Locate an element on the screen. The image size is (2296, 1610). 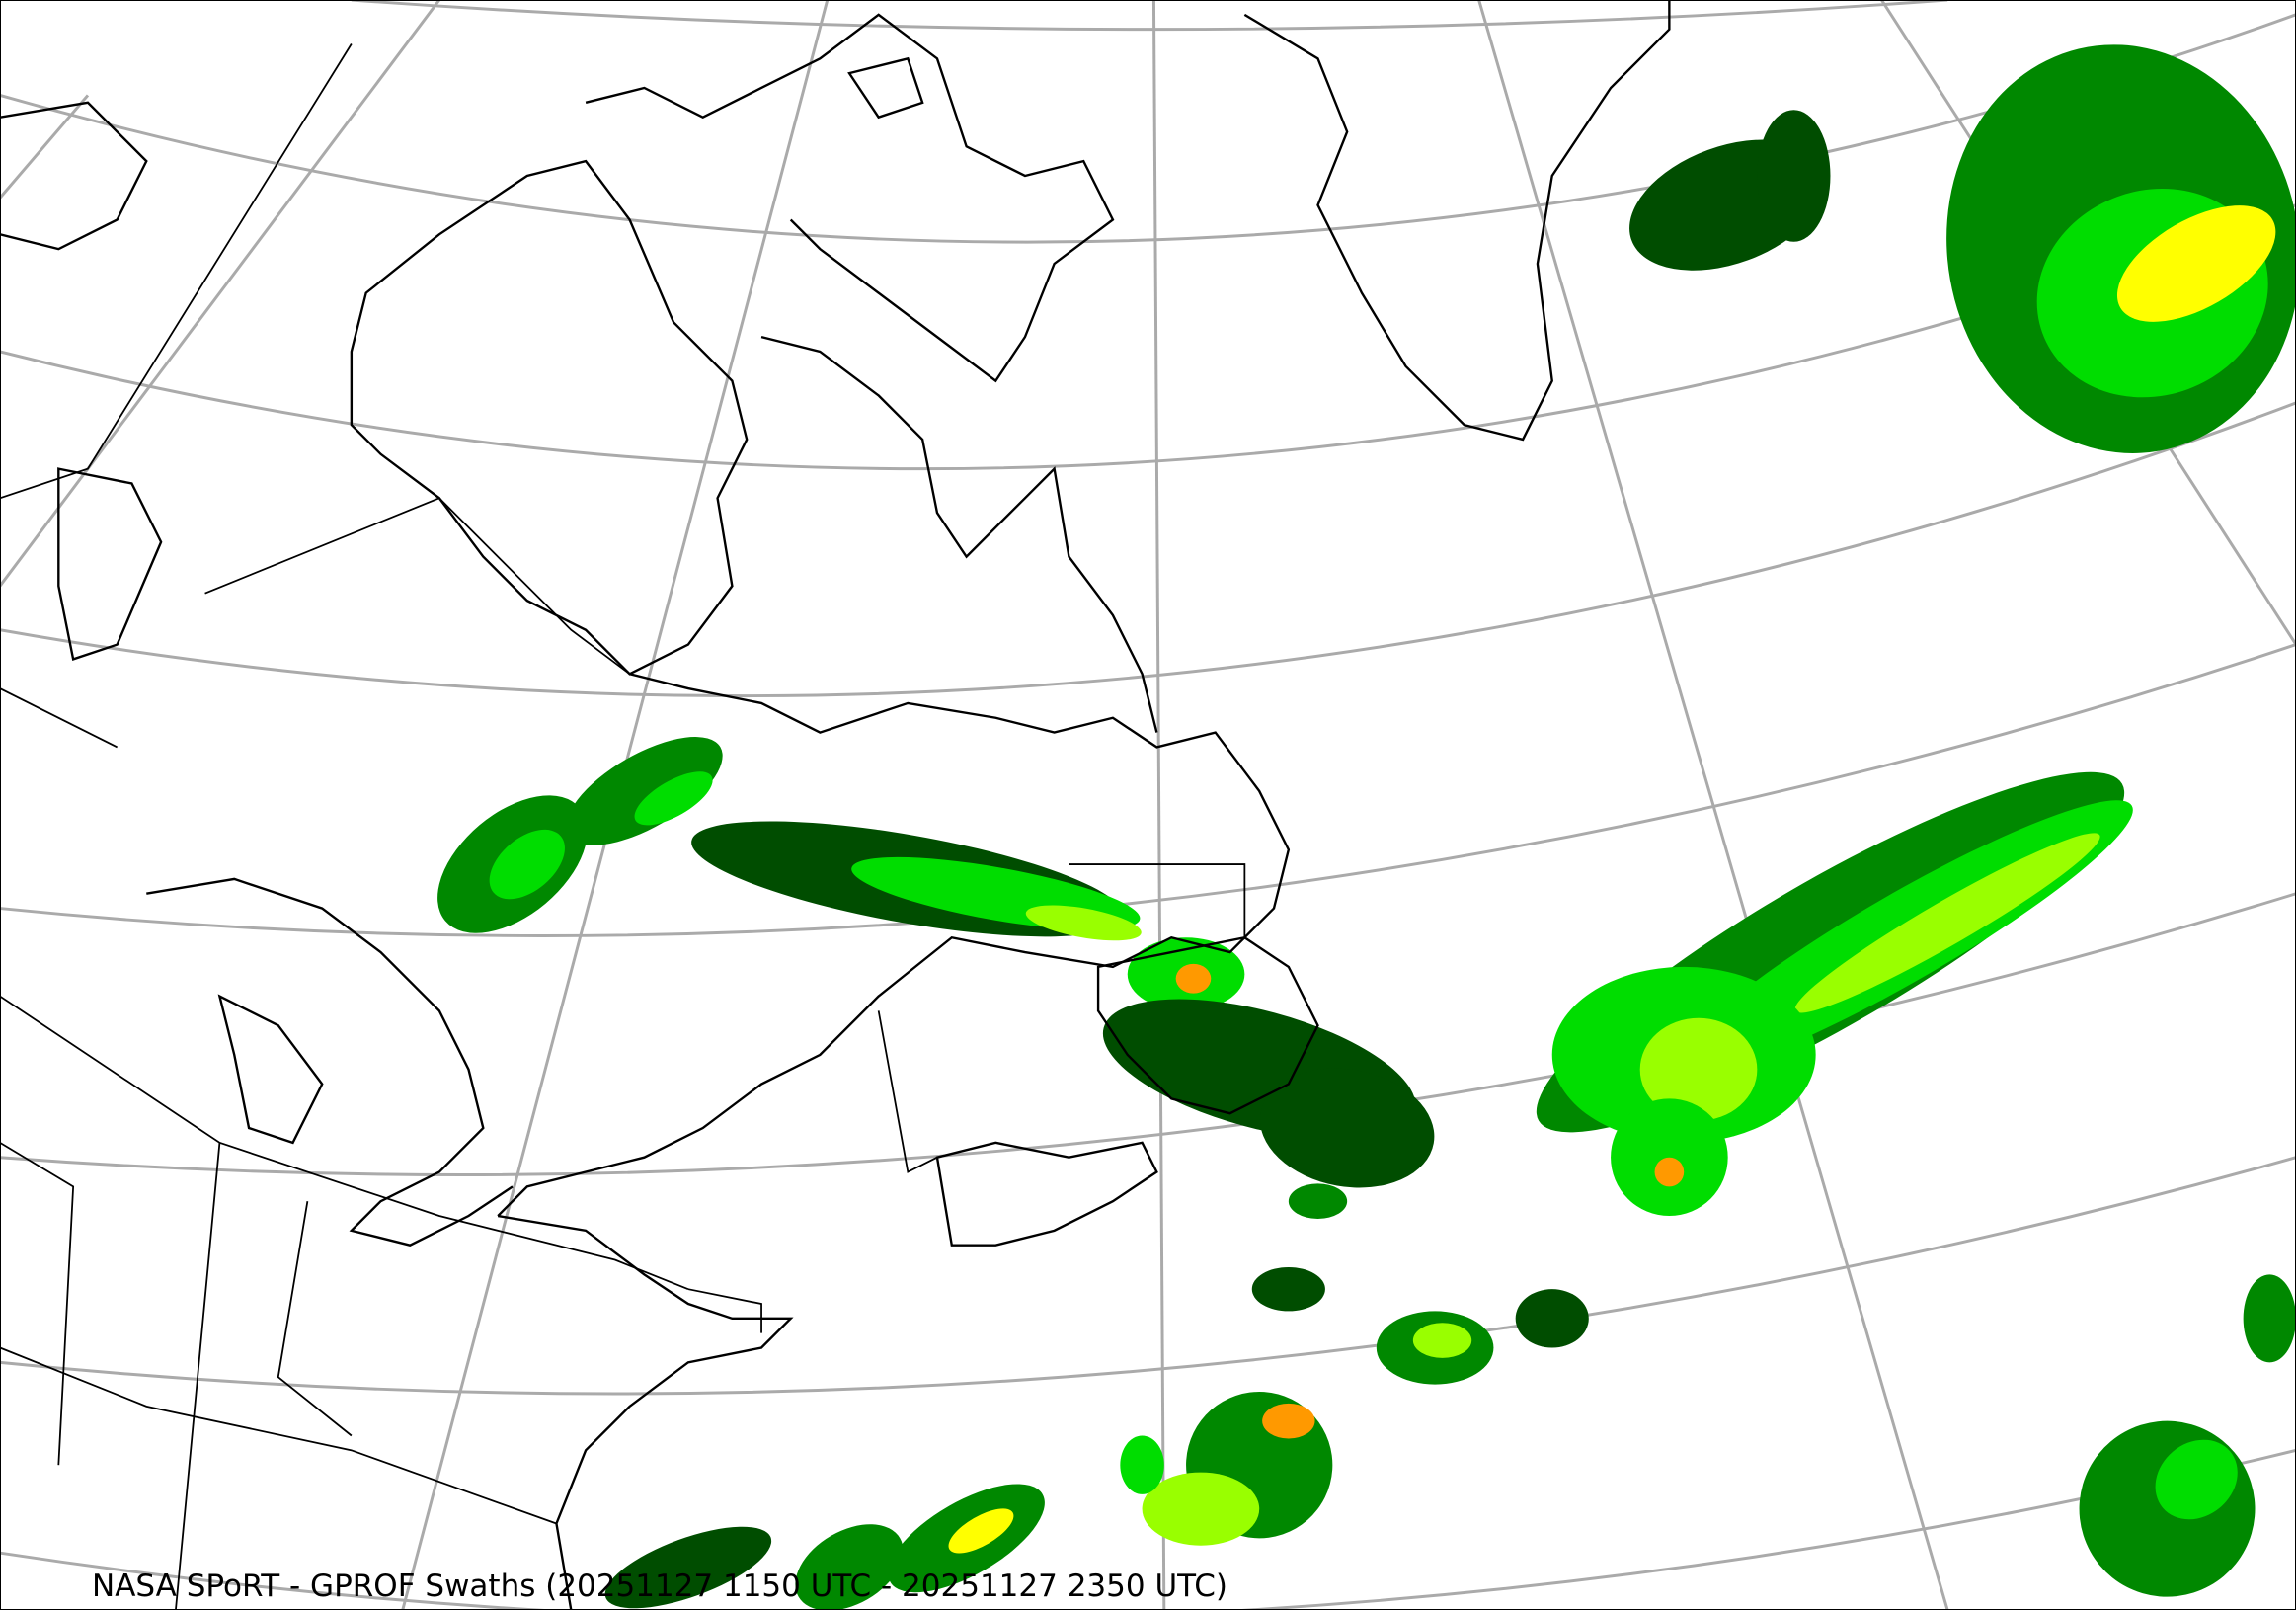
hudson-bay-coast is located at coordinates (549, 417).